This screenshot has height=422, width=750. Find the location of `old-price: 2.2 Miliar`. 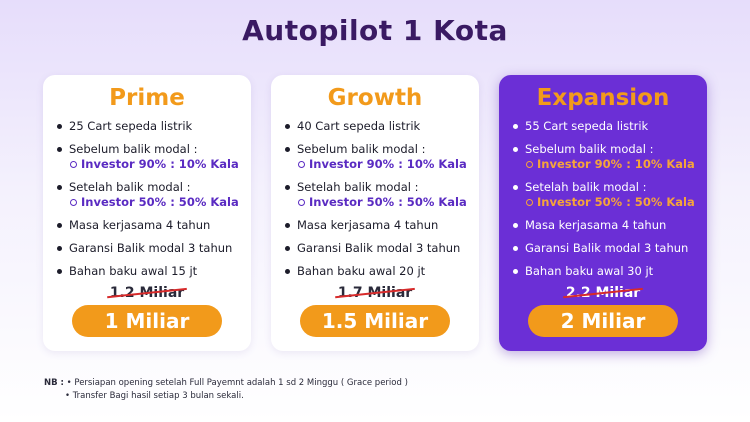

old-price: 2.2 Miliar is located at coordinates (603, 293).